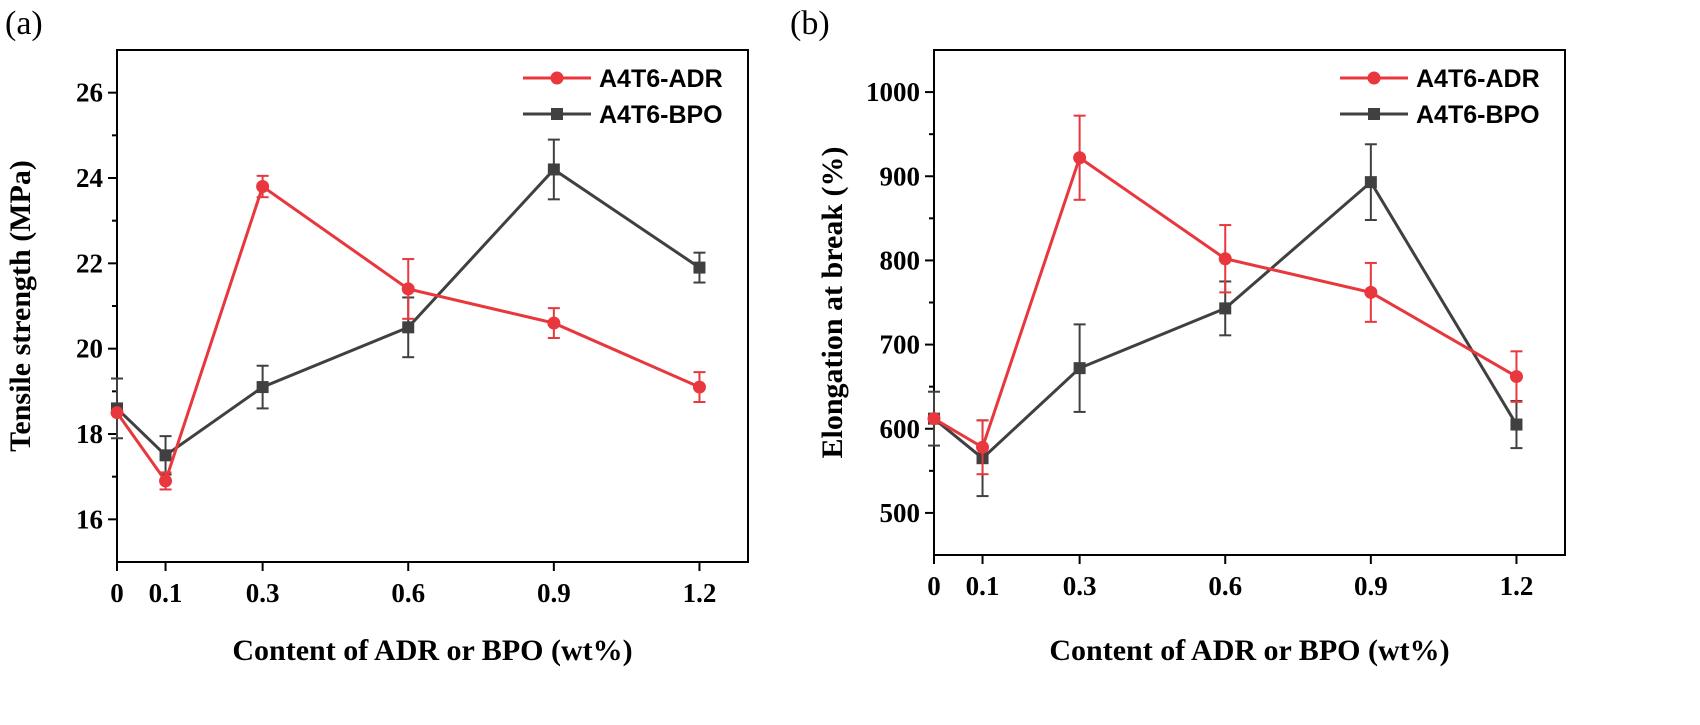 The width and height of the screenshot is (1700, 725). I want to click on y-tick-label: 18, so click(89, 434).